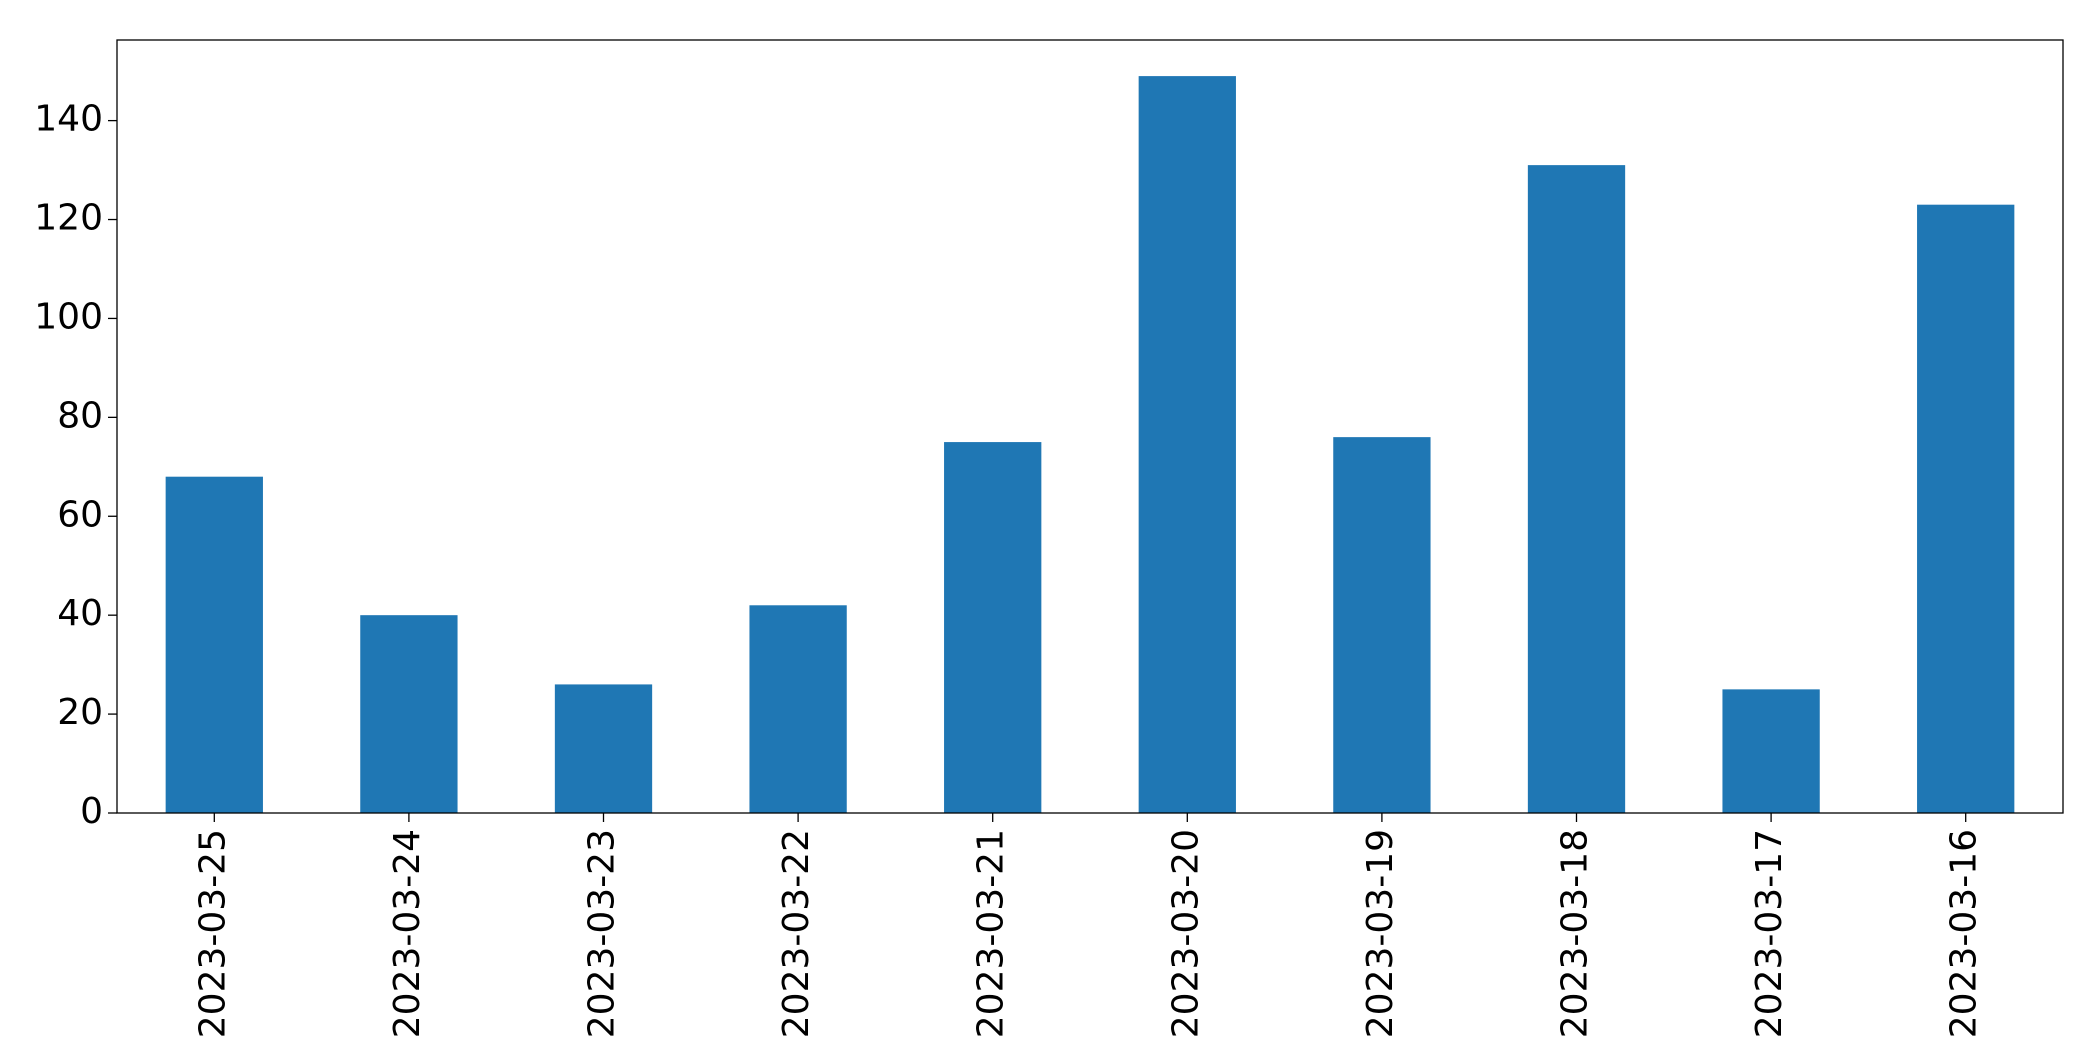 This screenshot has width=2093, height=1061. I want to click on y-tick-label: 140, so click(68, 119).